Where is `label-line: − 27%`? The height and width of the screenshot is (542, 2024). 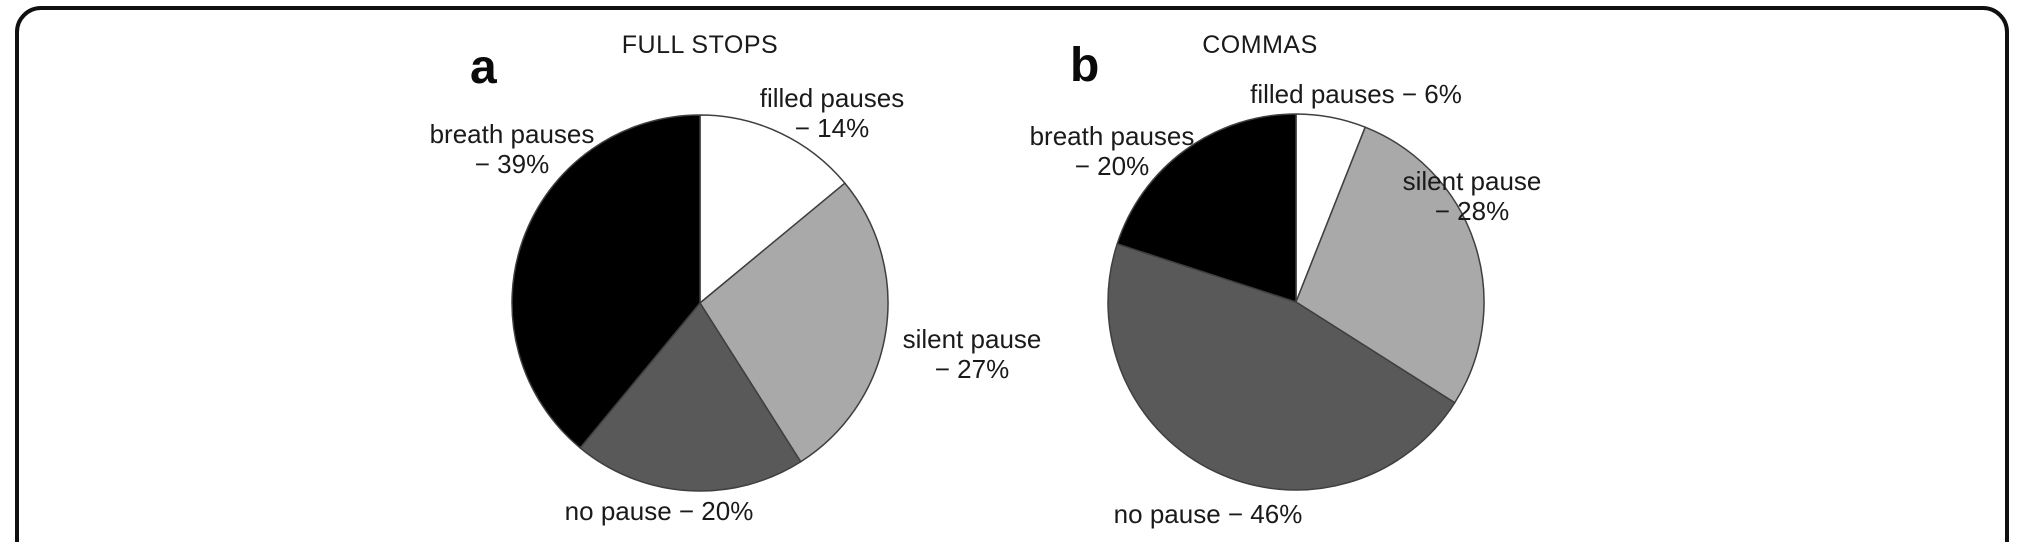
label-line: − 27% is located at coordinates (972, 369).